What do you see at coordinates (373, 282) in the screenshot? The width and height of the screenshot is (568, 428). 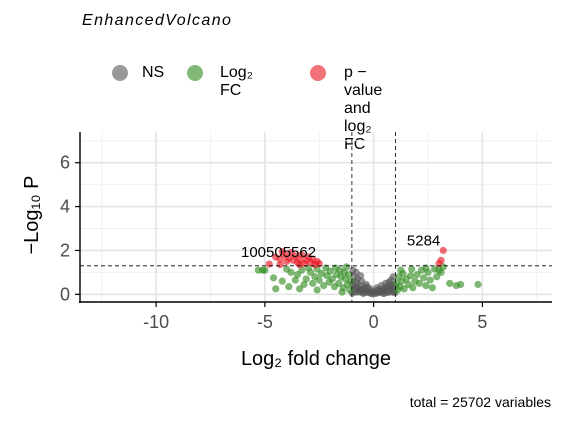 I see `series-ns` at bounding box center [373, 282].